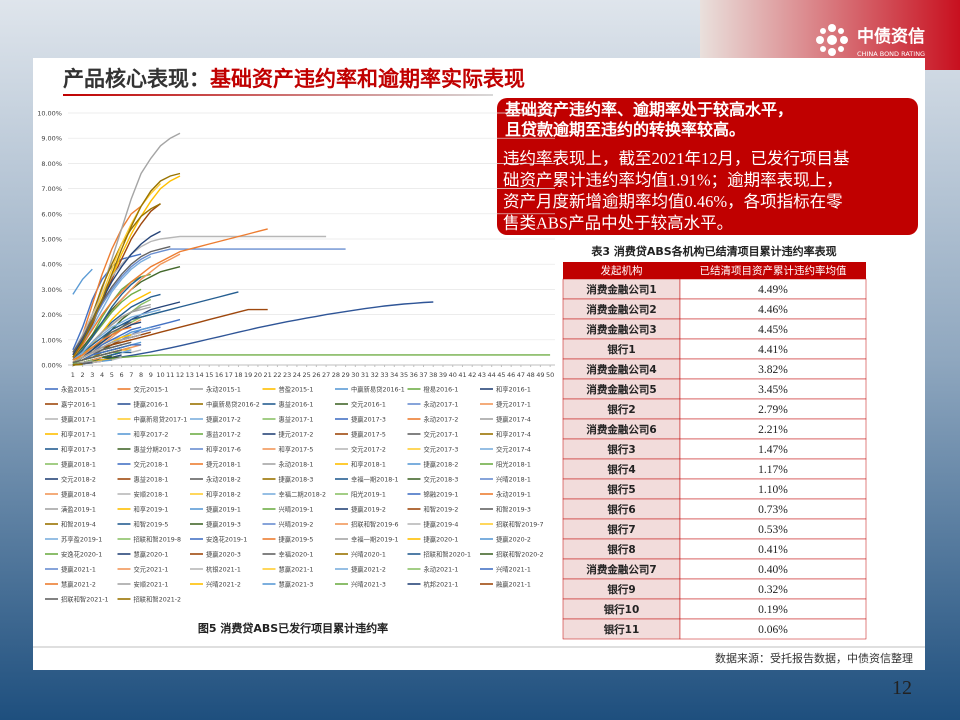 This screenshot has height=720, width=960. What do you see at coordinates (707, 166) in the screenshot?
I see `callout-box` at bounding box center [707, 166].